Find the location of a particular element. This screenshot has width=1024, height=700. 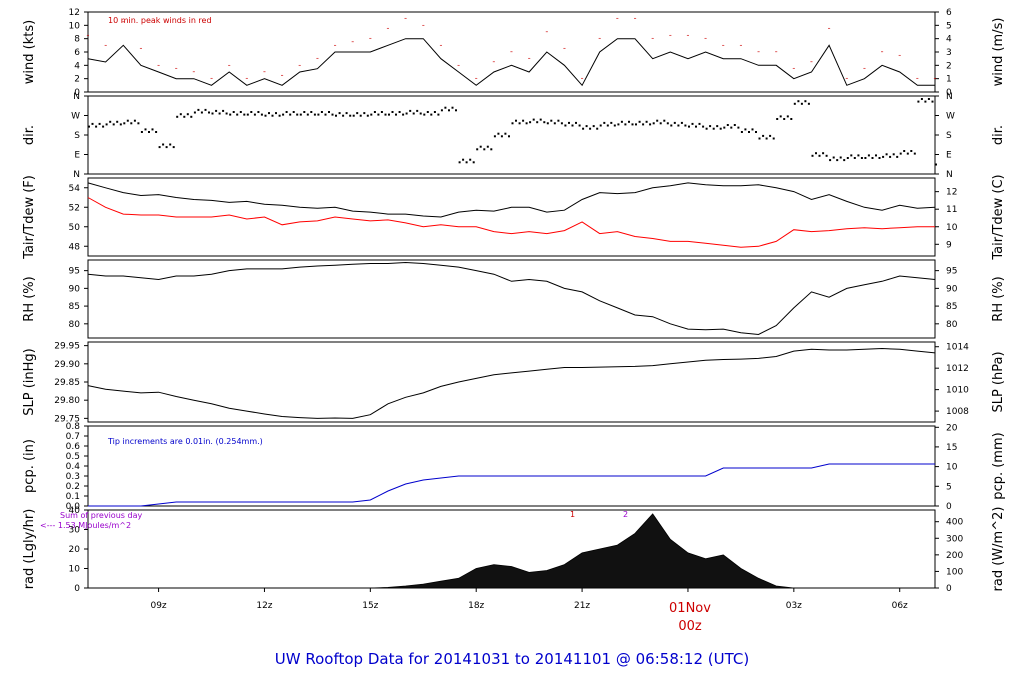

x-tick-label: 12z is located at coordinates (264, 606).